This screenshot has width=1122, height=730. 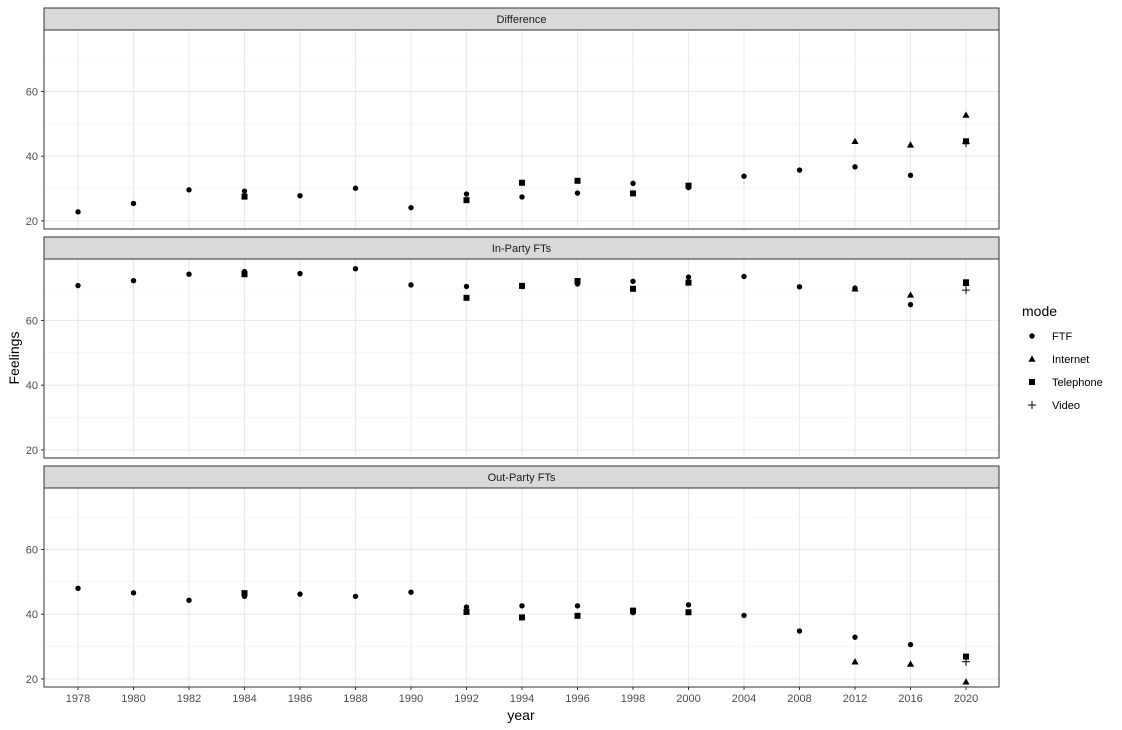 I want to click on legend-item: Video, so click(x=1054, y=406).